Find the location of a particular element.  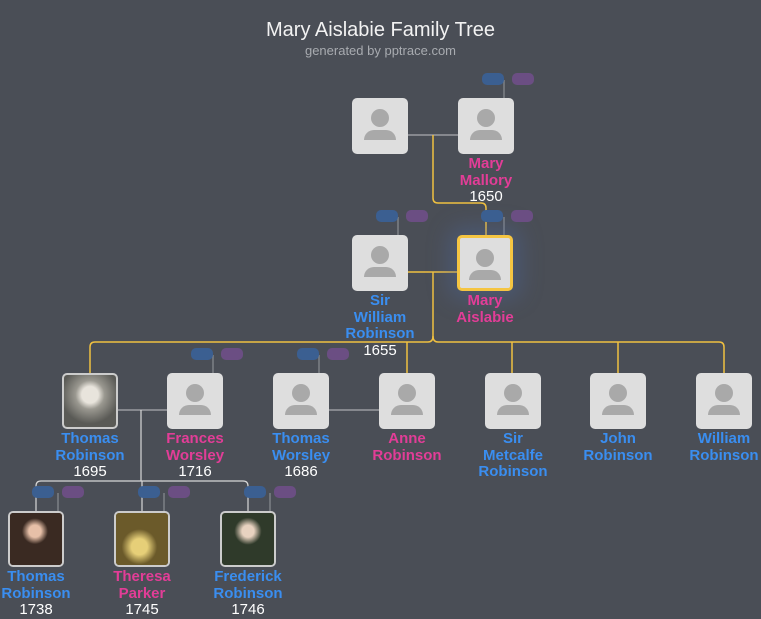

person-name-line: Theresa is located at coordinates (142, 576).